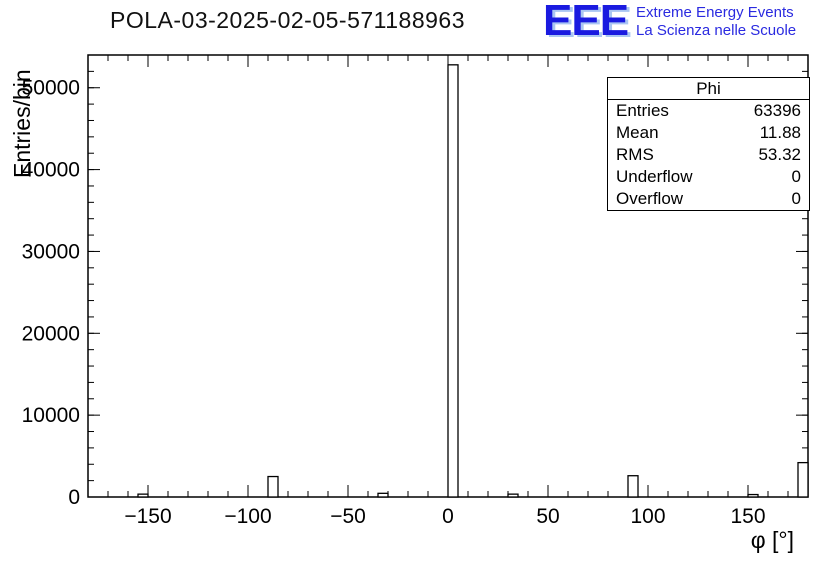 This screenshot has height=572, width=836. I want to click on svg-text: 10000, so click(51, 415).